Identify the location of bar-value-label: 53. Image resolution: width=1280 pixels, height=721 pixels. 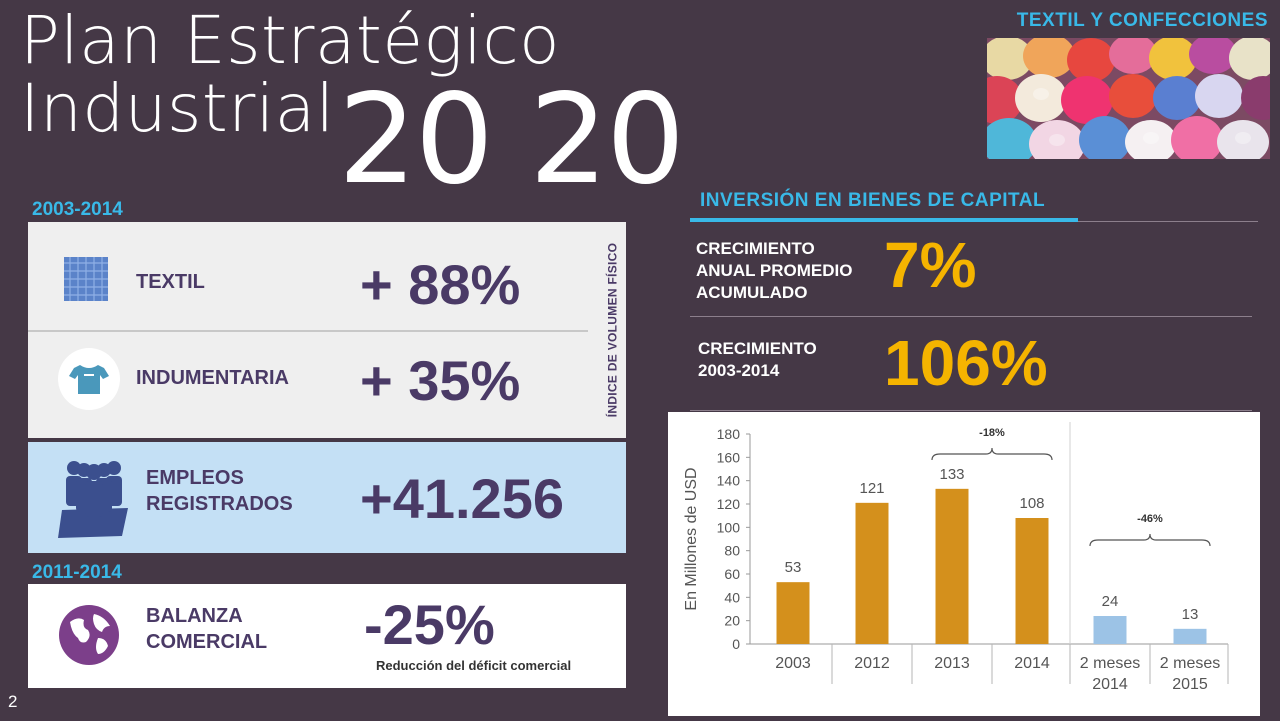
(793, 567).